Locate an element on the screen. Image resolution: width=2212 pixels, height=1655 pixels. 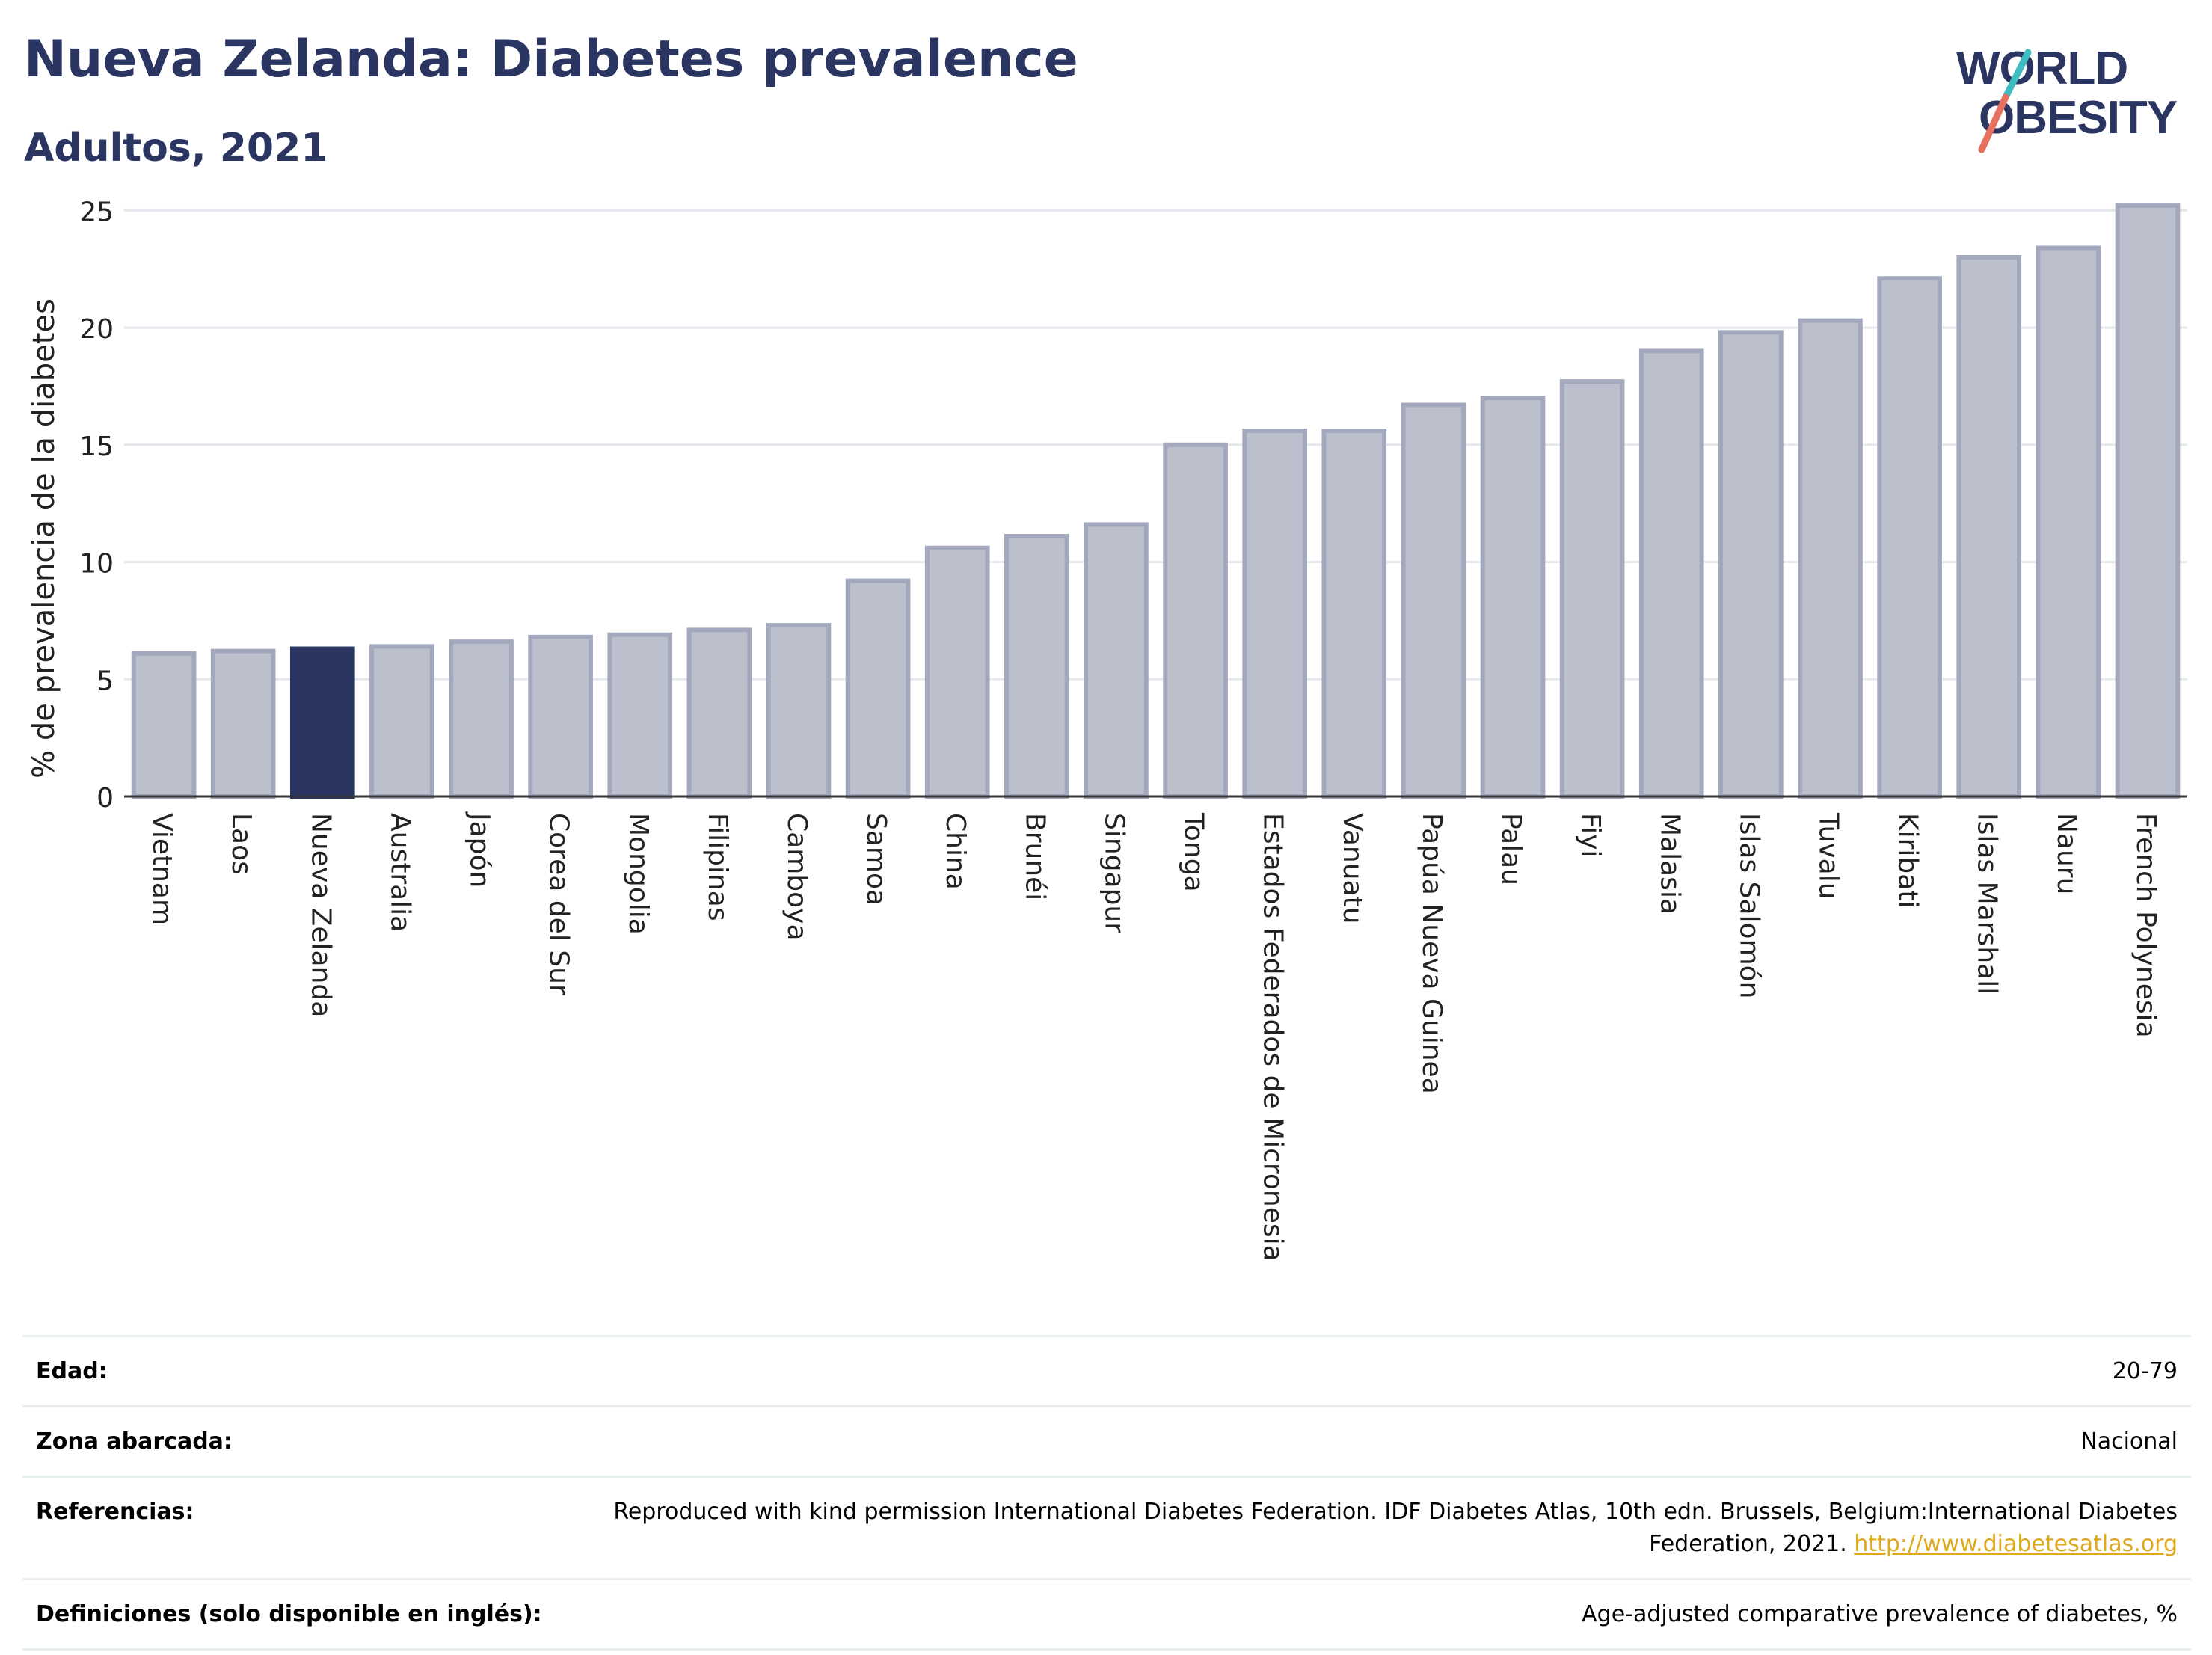
bar-brunei is located at coordinates (1036, 666).